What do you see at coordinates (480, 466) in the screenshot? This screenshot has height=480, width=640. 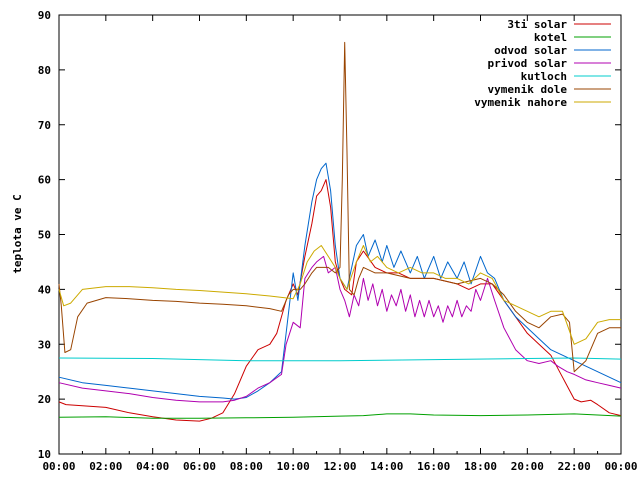 I see `x-tick-label: 18:00` at bounding box center [480, 466].